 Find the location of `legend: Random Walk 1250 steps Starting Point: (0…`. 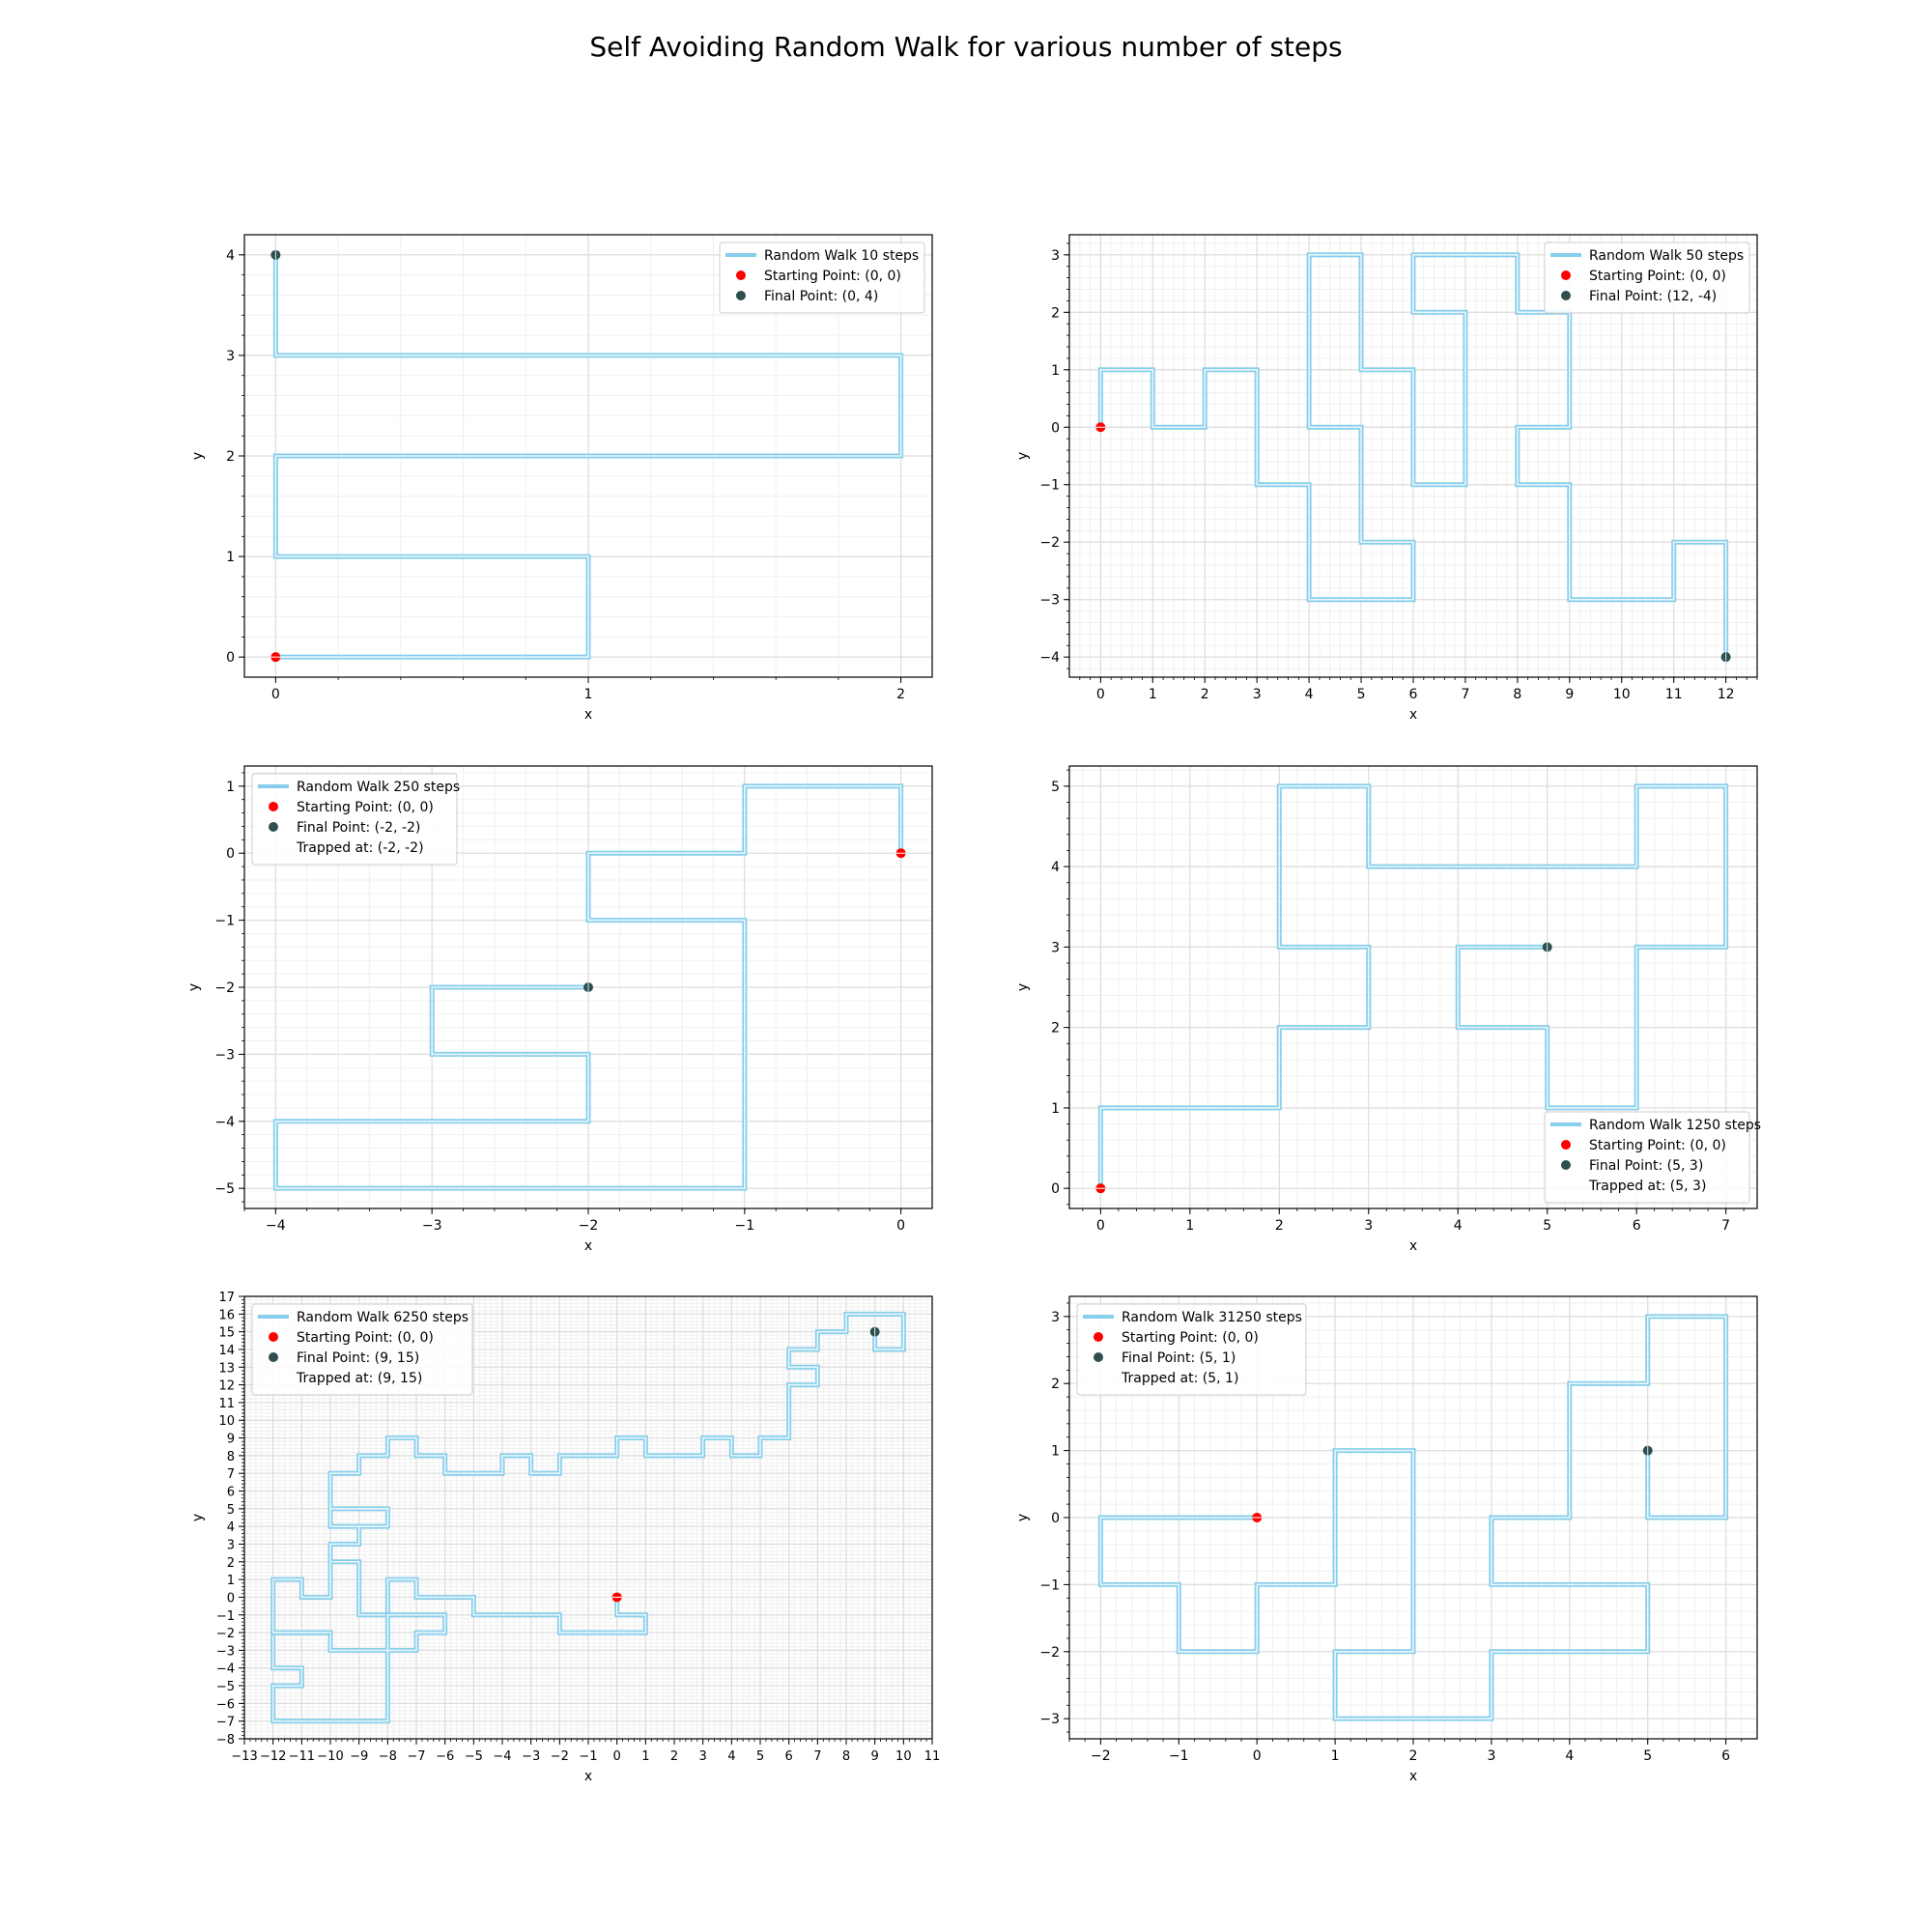

legend: Random Walk 1250 steps Starting Point: (0… is located at coordinates (1652, 1157).